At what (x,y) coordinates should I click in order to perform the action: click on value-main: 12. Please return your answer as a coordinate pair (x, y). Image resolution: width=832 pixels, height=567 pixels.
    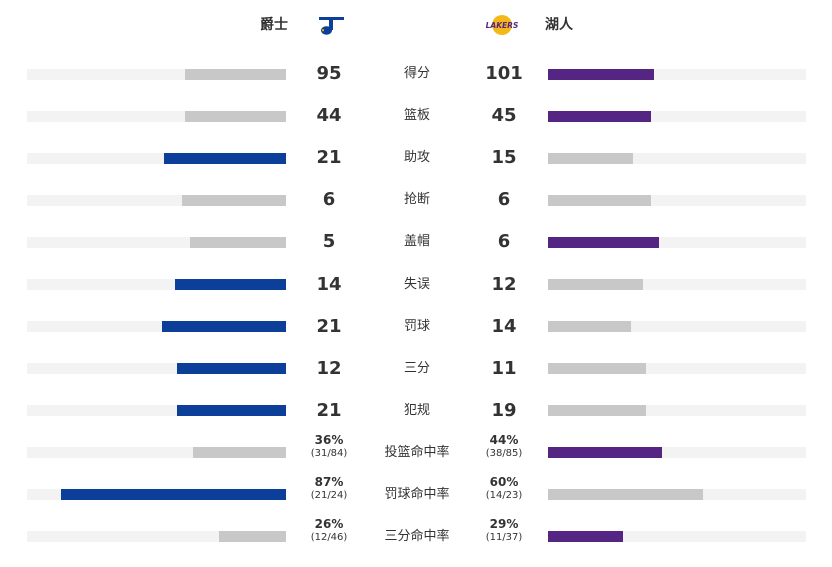
    Looking at the image, I should click on (504, 284).